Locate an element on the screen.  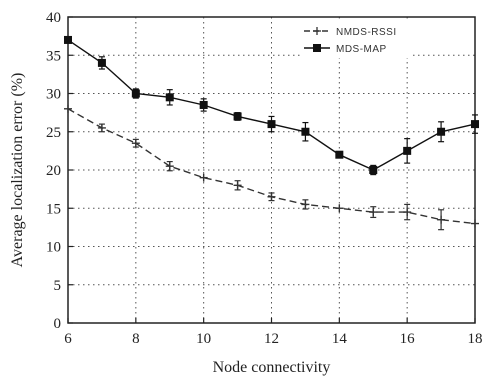
x-tick-label: 12 is located at coordinates (271, 339).